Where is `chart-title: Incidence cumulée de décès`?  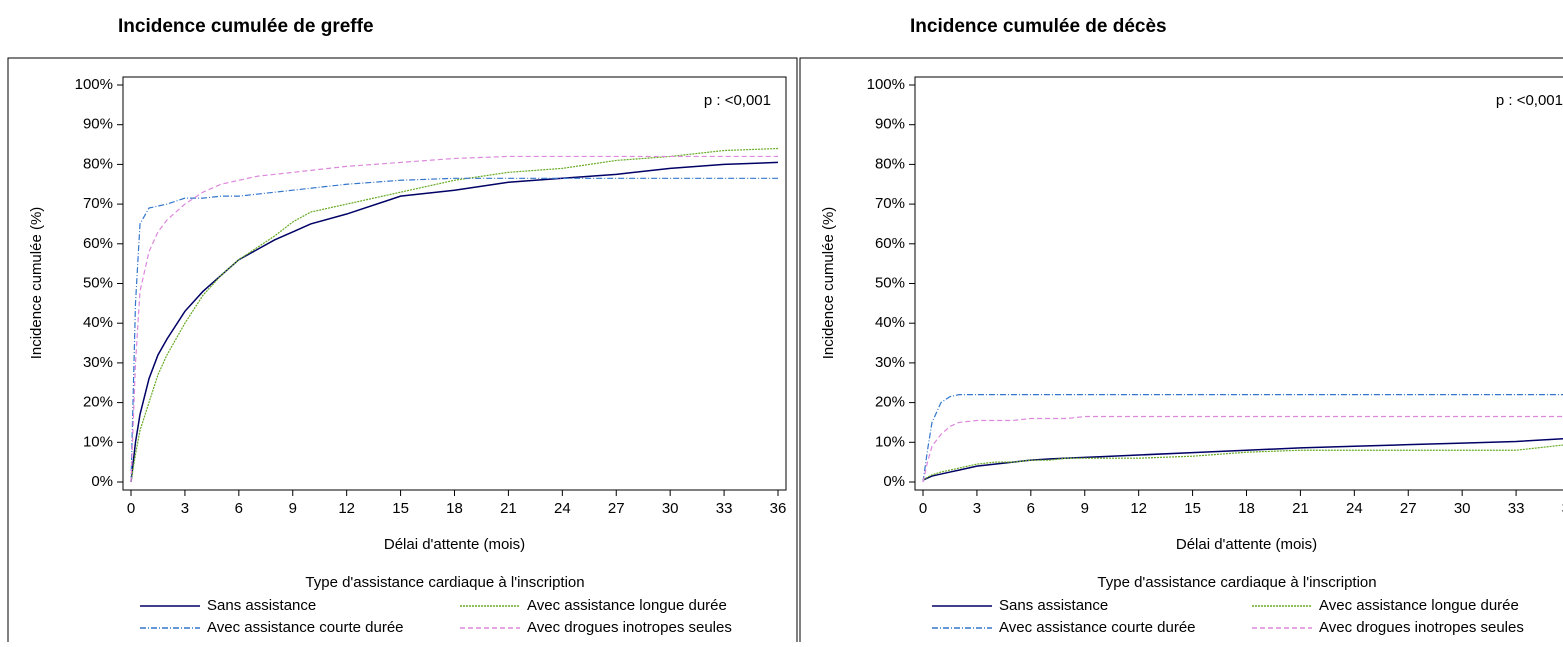 chart-title: Incidence cumulée de décès is located at coordinates (1038, 26).